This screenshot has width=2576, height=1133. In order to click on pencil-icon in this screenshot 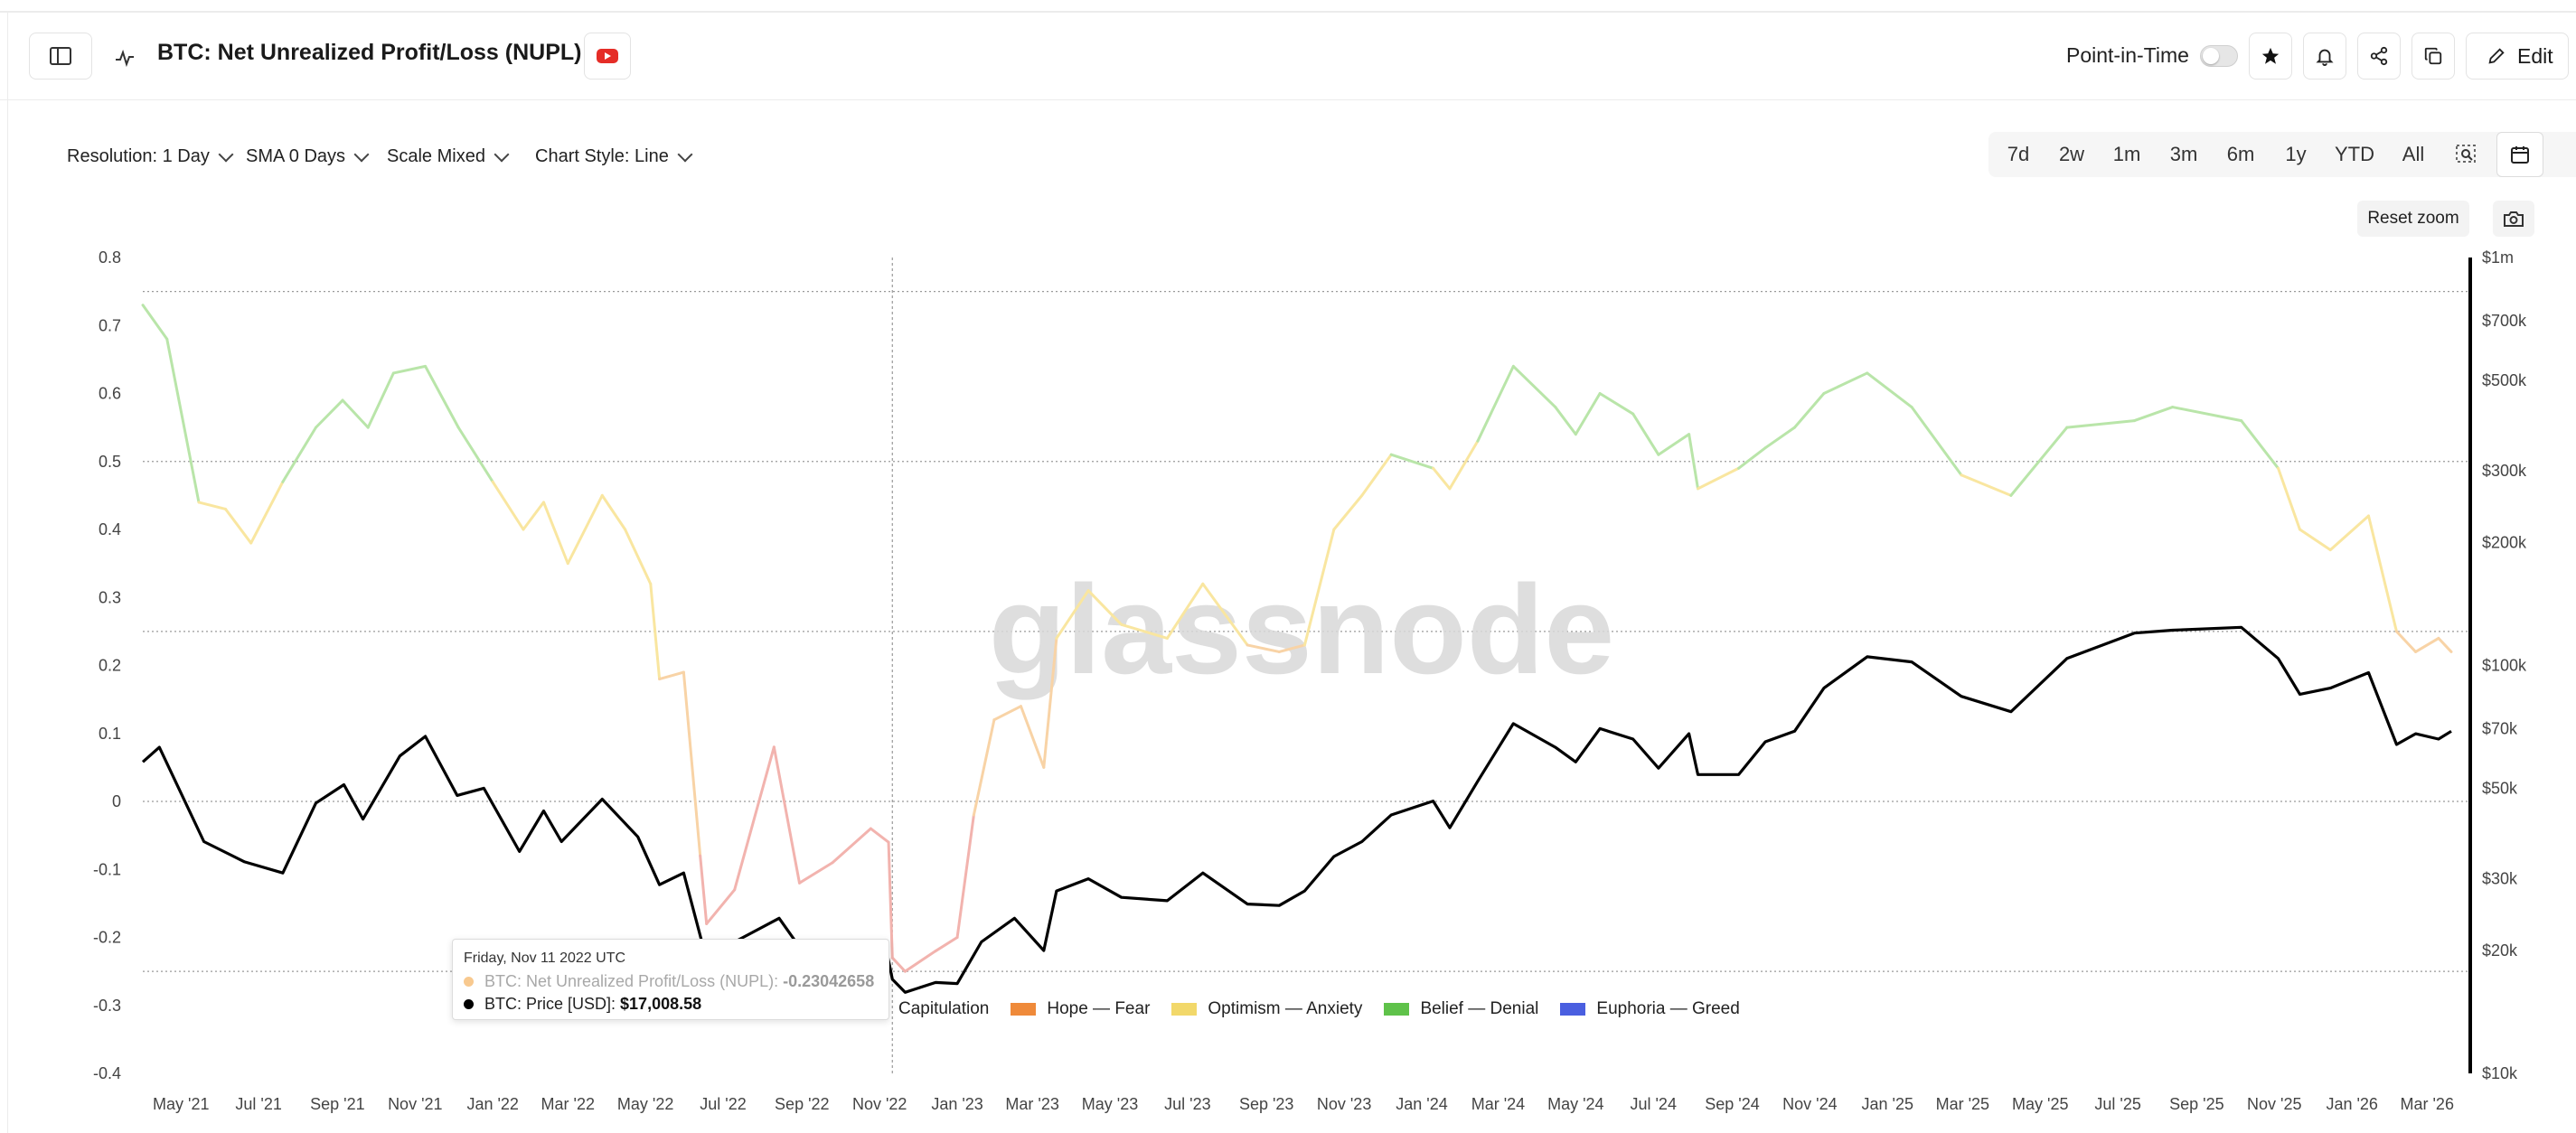, I will do `click(2497, 56)`.